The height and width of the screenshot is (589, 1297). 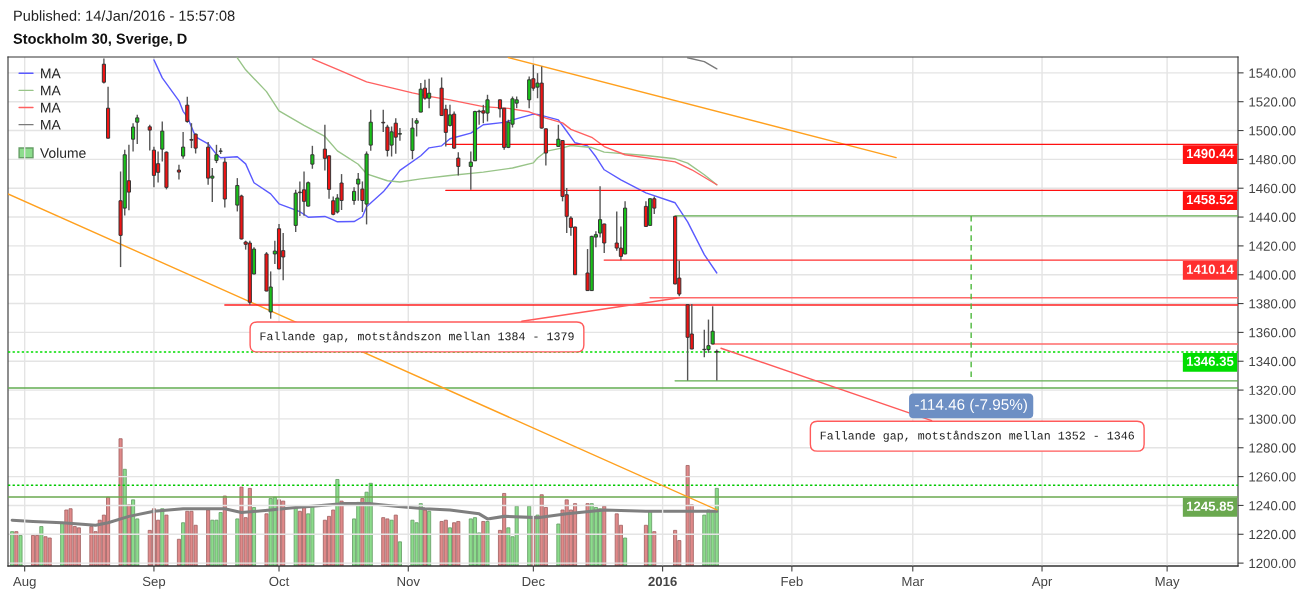 I want to click on y-tick-label: 1520.00, so click(x=1272, y=102).